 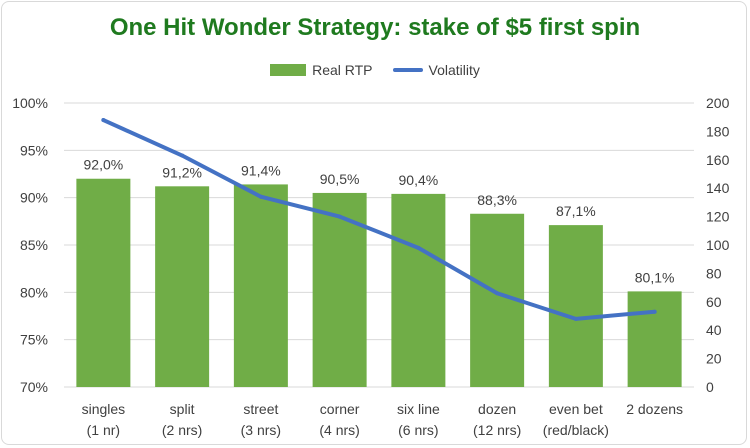 I want to click on x-tick-label: singles, so click(x=104, y=409).